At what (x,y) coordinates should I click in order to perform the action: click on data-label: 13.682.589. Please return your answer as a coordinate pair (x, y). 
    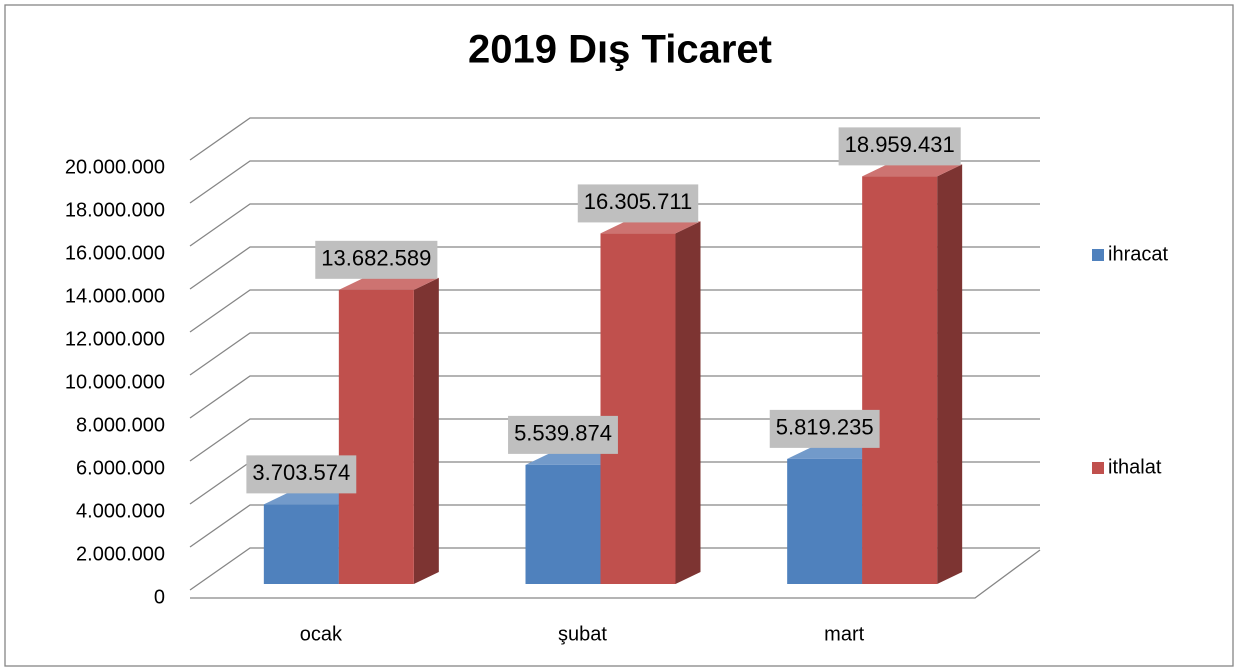
    Looking at the image, I should click on (376, 258).